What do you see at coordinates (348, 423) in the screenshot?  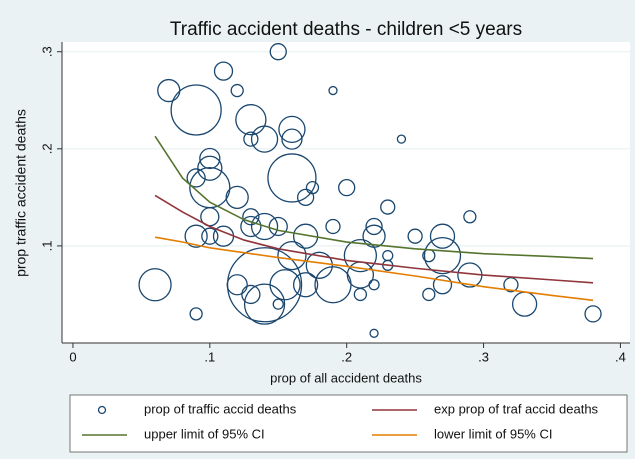 I see `legend` at bounding box center [348, 423].